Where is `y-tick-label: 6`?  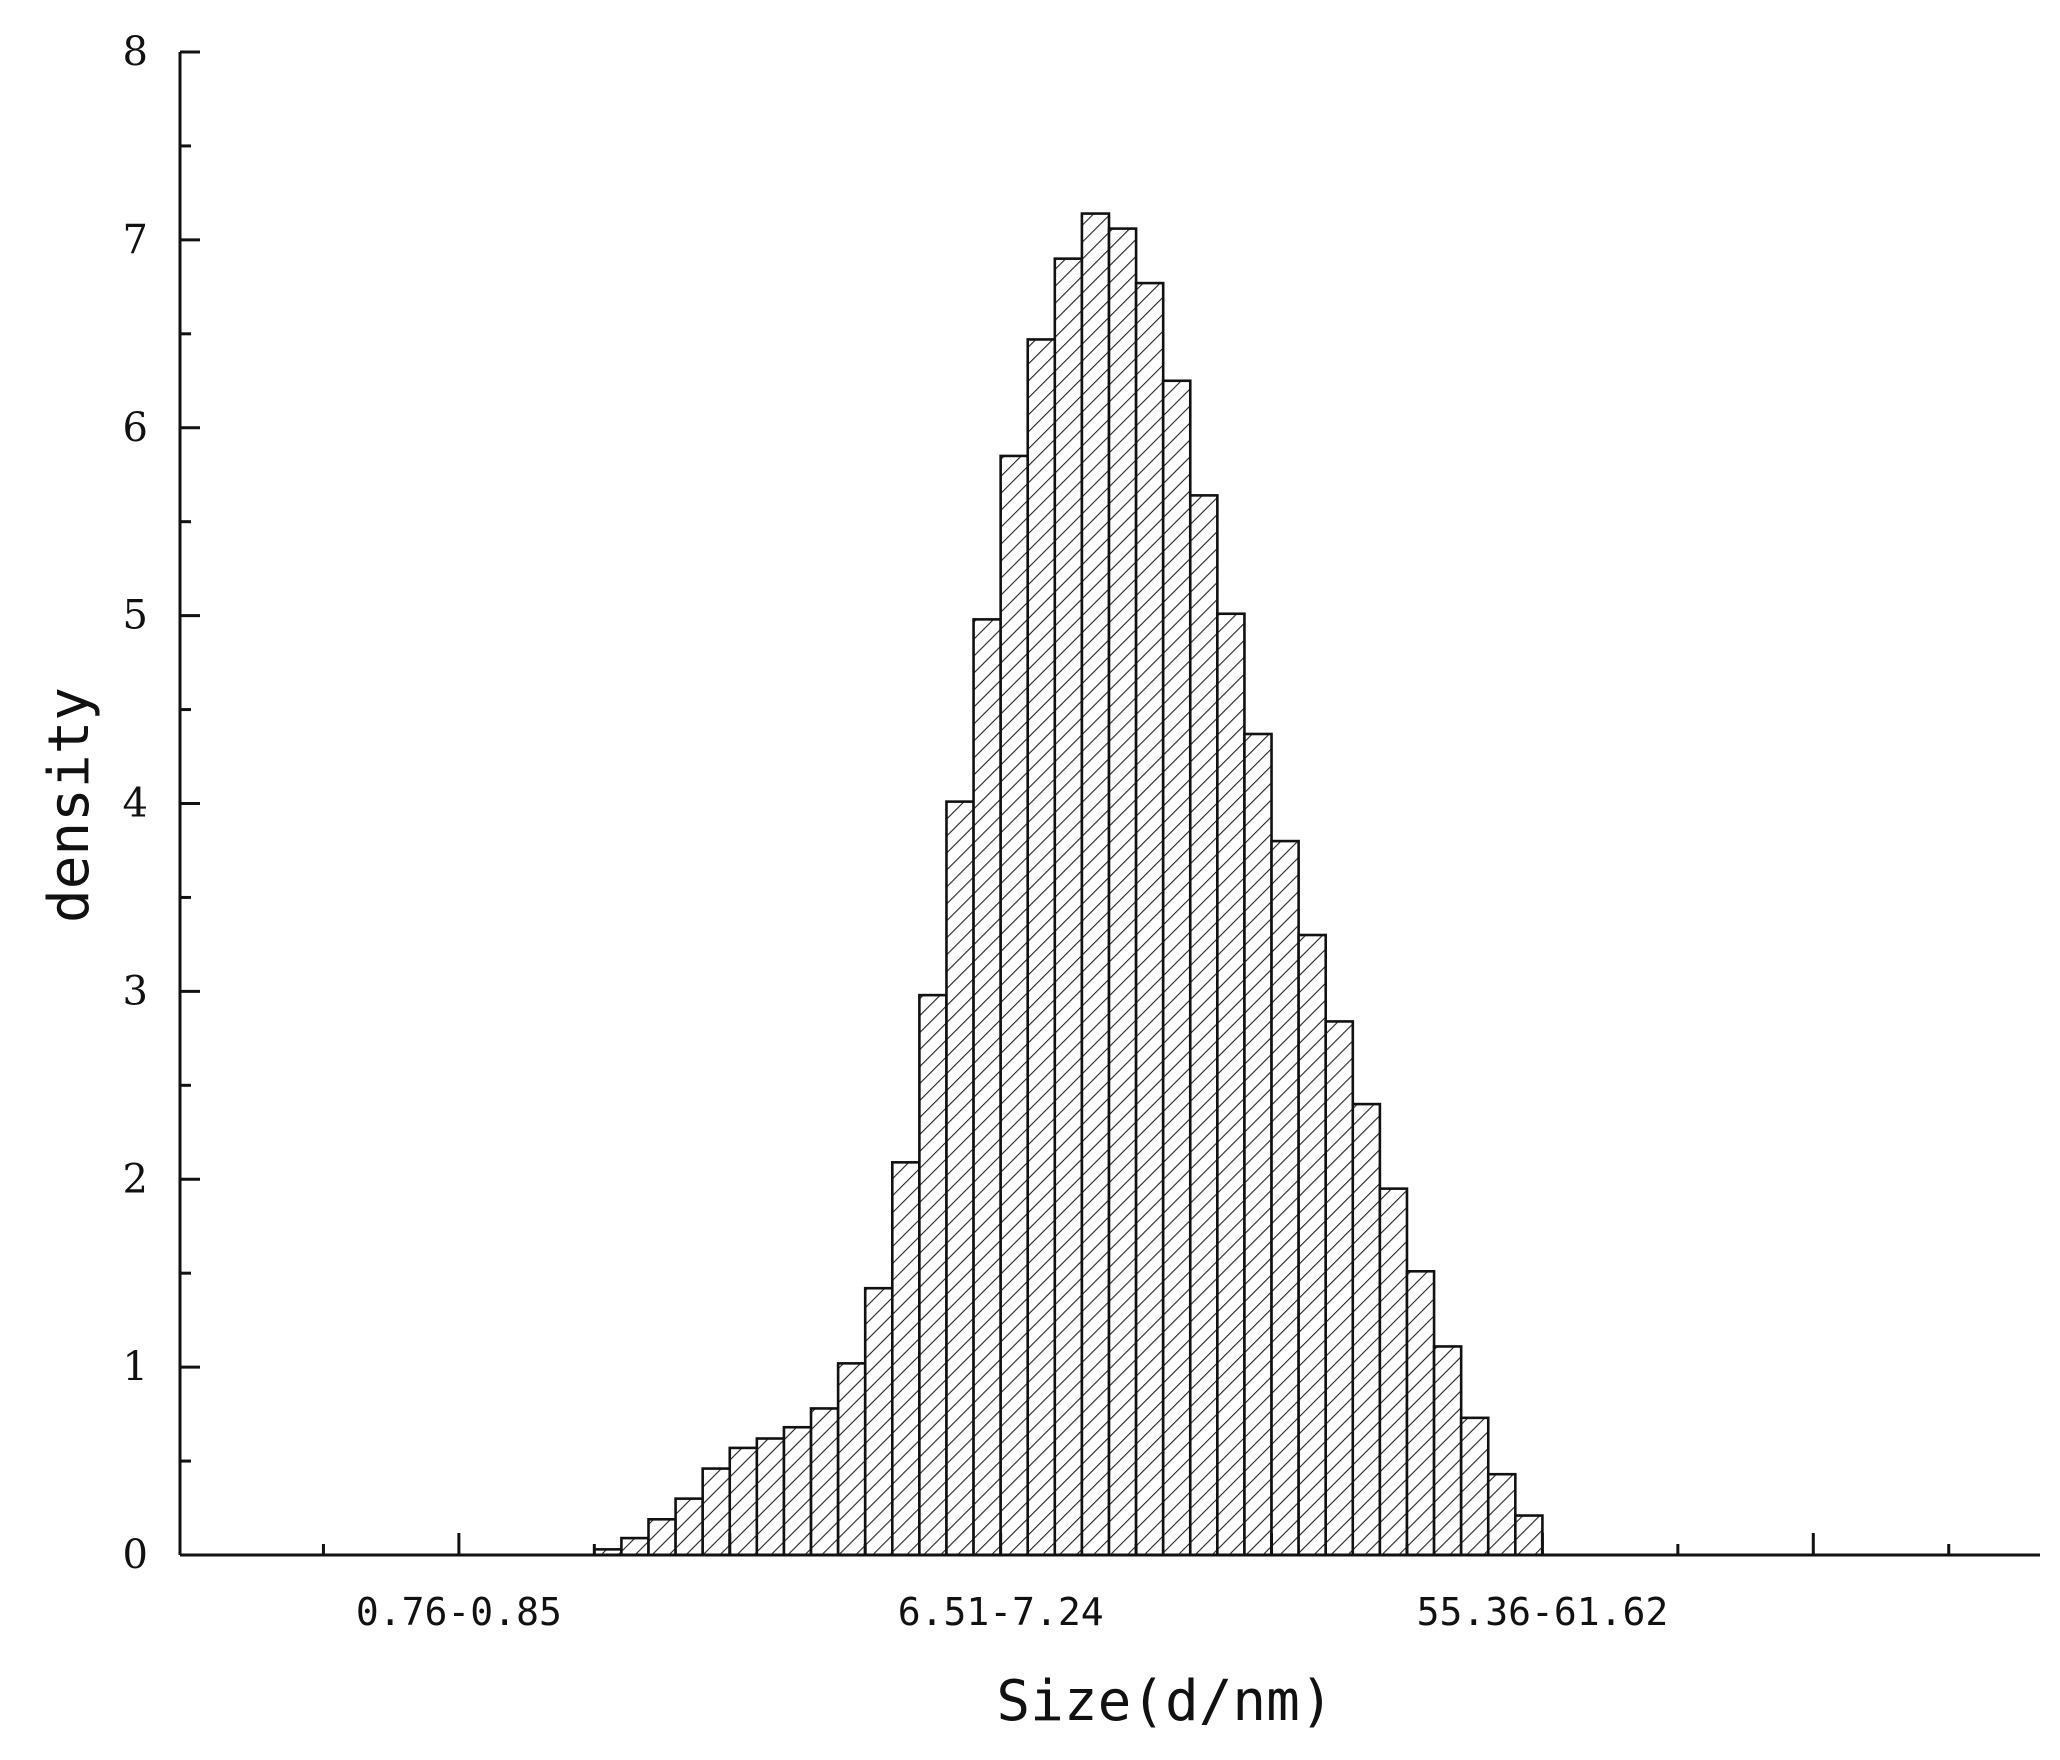 y-tick-label: 6 is located at coordinates (135, 428).